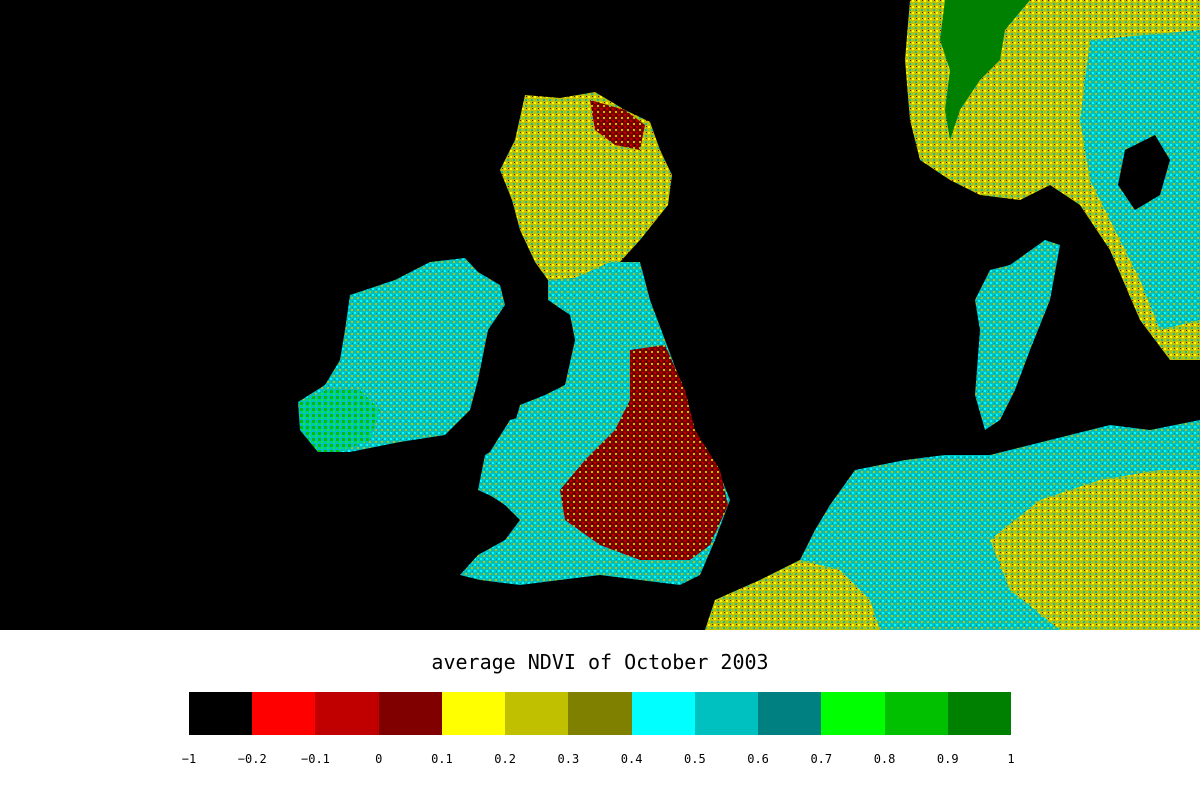 The image size is (1200, 798). What do you see at coordinates (758, 759) in the screenshot?
I see `colorbar-tick-label: 0.6` at bounding box center [758, 759].